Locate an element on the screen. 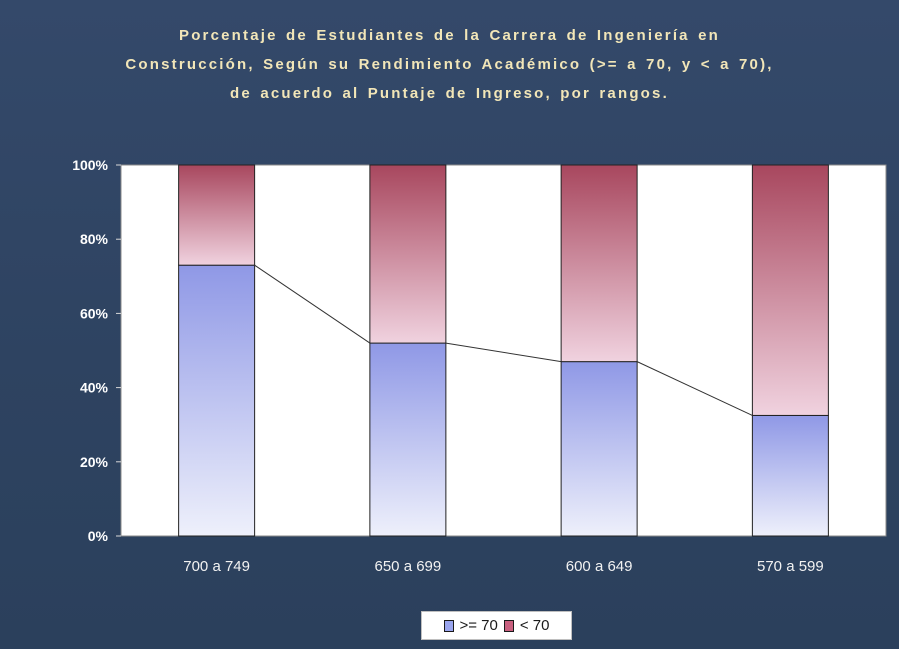 The image size is (899, 649). y-tick-label: 100% is located at coordinates (90, 165).